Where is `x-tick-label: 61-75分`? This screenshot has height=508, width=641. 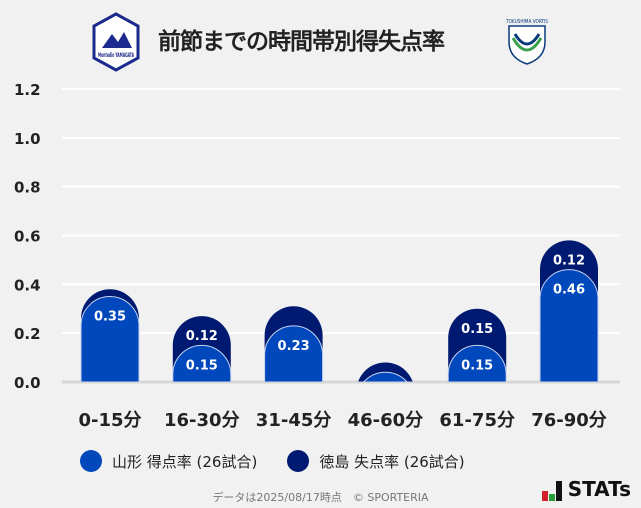 x-tick-label: 61-75分 is located at coordinates (477, 420).